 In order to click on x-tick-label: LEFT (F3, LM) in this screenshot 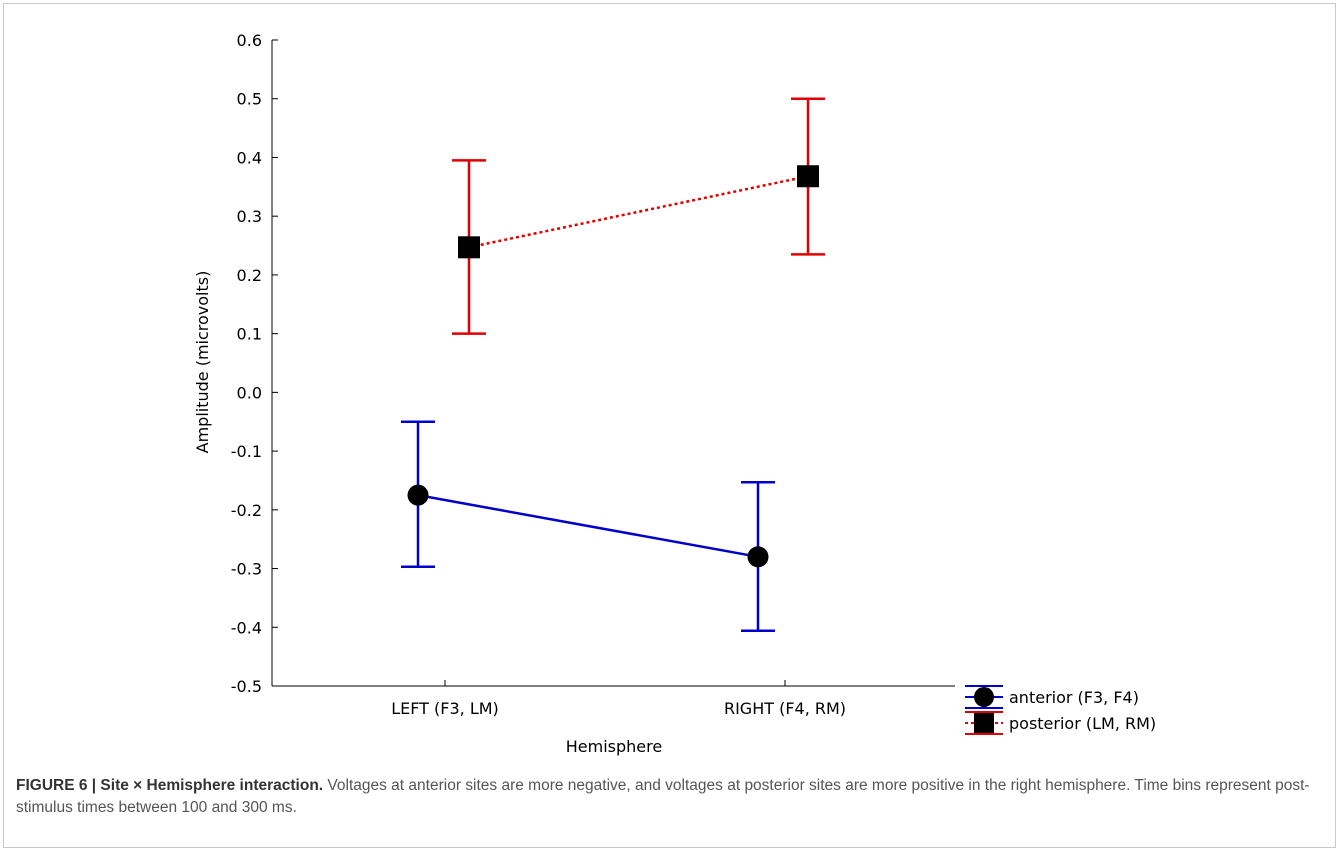, I will do `click(445, 708)`.